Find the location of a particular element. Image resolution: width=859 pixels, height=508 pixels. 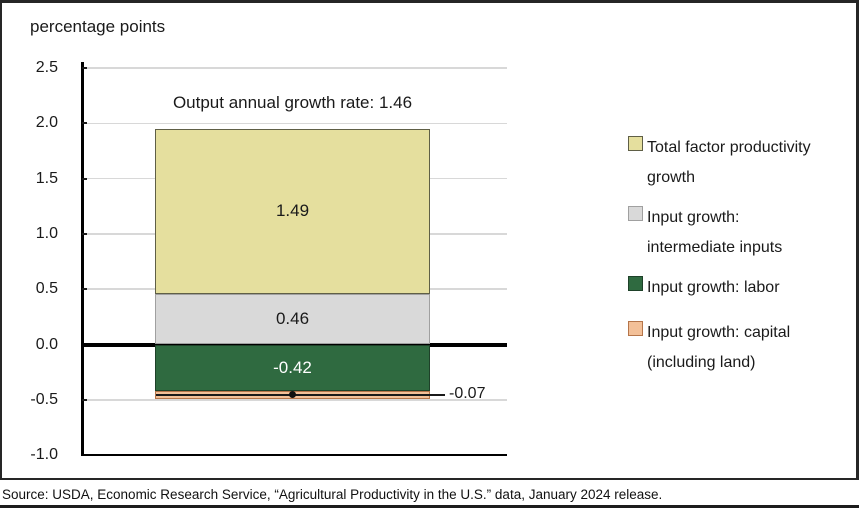

y-axis-unit-label: percentage points is located at coordinates (98, 26).